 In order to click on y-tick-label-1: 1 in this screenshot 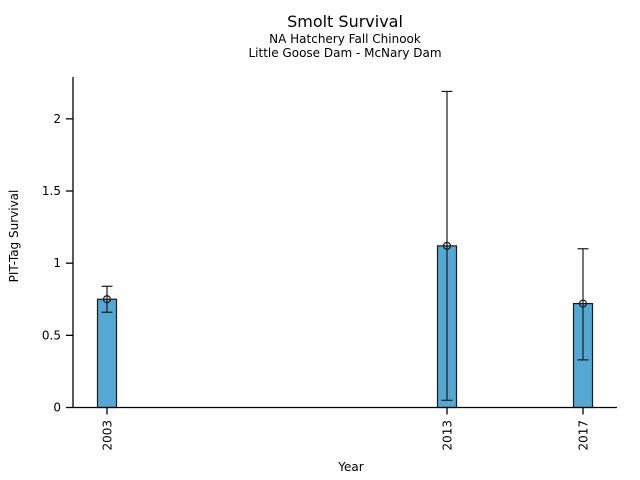, I will do `click(57, 263)`.